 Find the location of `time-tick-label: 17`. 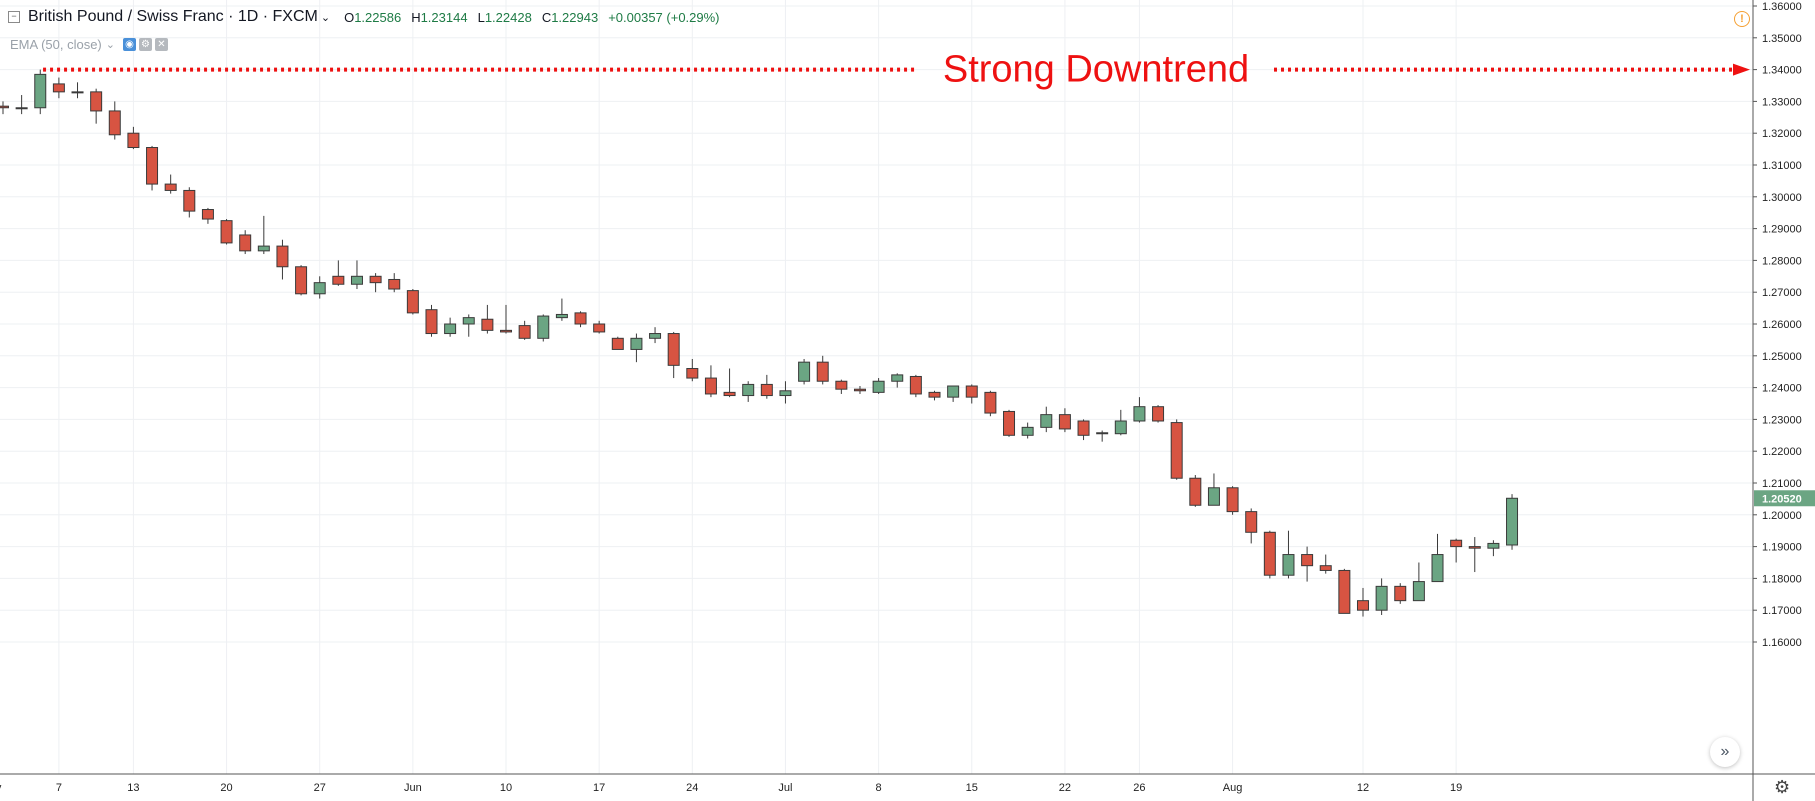

time-tick-label: 17 is located at coordinates (599, 788).